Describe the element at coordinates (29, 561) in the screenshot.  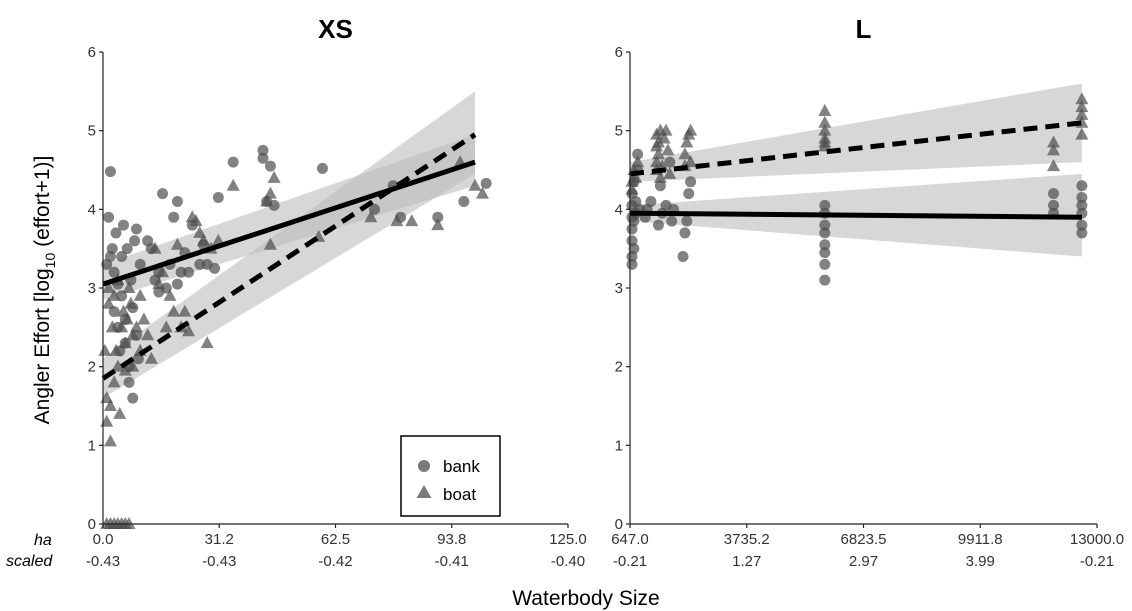
I see `row-label-scaled: scaled` at that location.